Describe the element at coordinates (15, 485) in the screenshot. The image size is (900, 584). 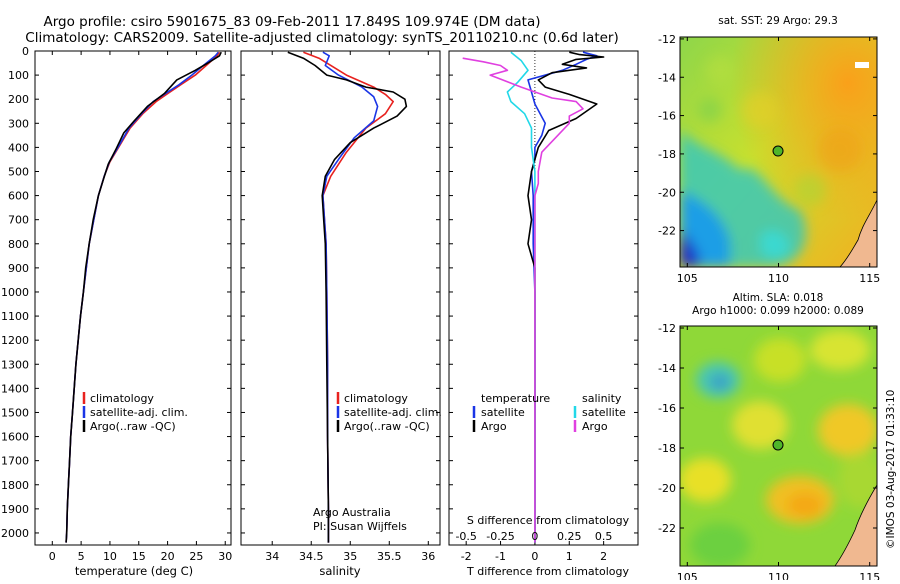
I see `depth-tick-label: 1800` at that location.